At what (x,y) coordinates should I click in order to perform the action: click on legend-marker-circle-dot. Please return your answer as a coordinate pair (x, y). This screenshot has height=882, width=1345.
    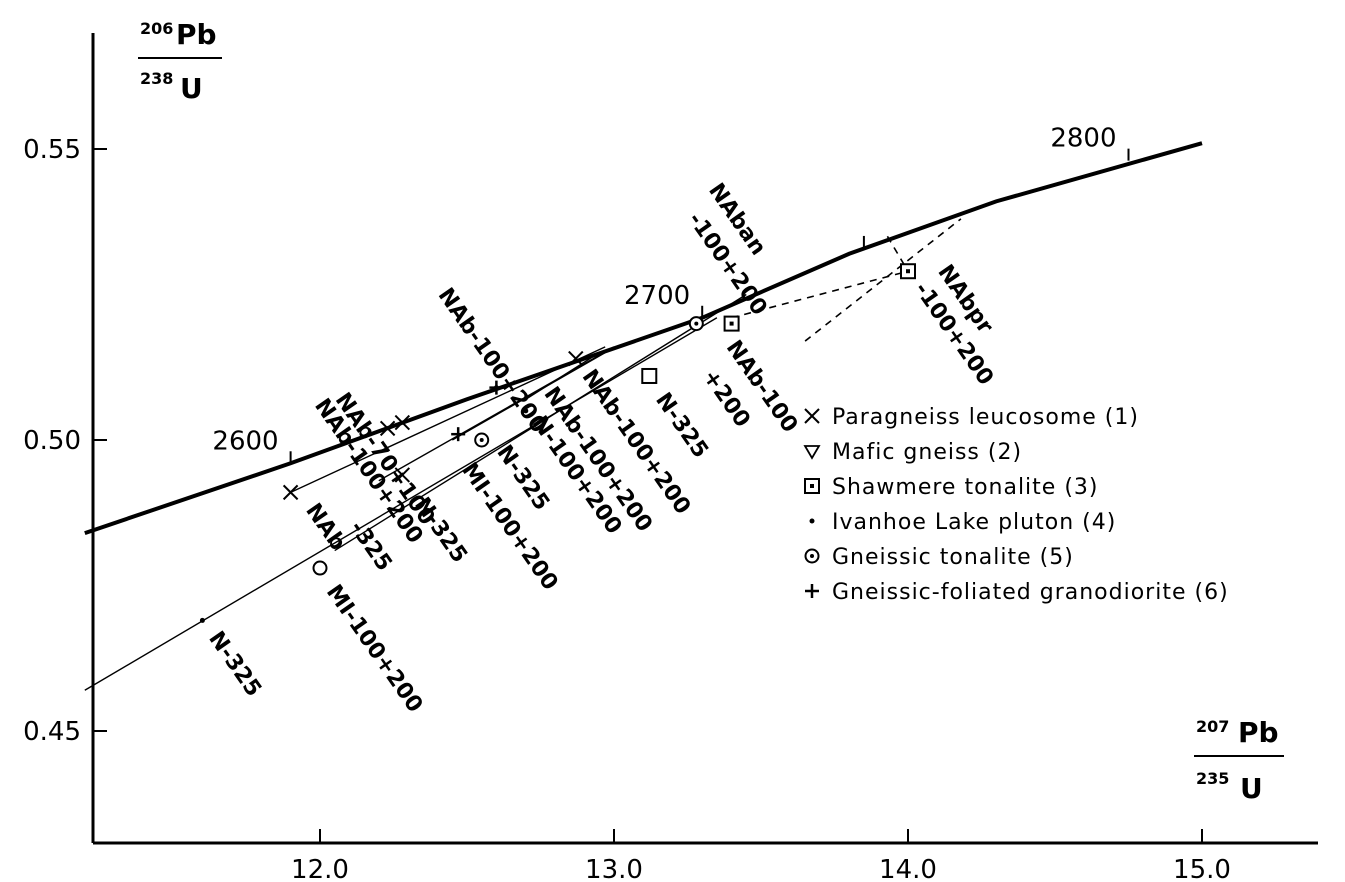
    Looking at the image, I should click on (812, 556).